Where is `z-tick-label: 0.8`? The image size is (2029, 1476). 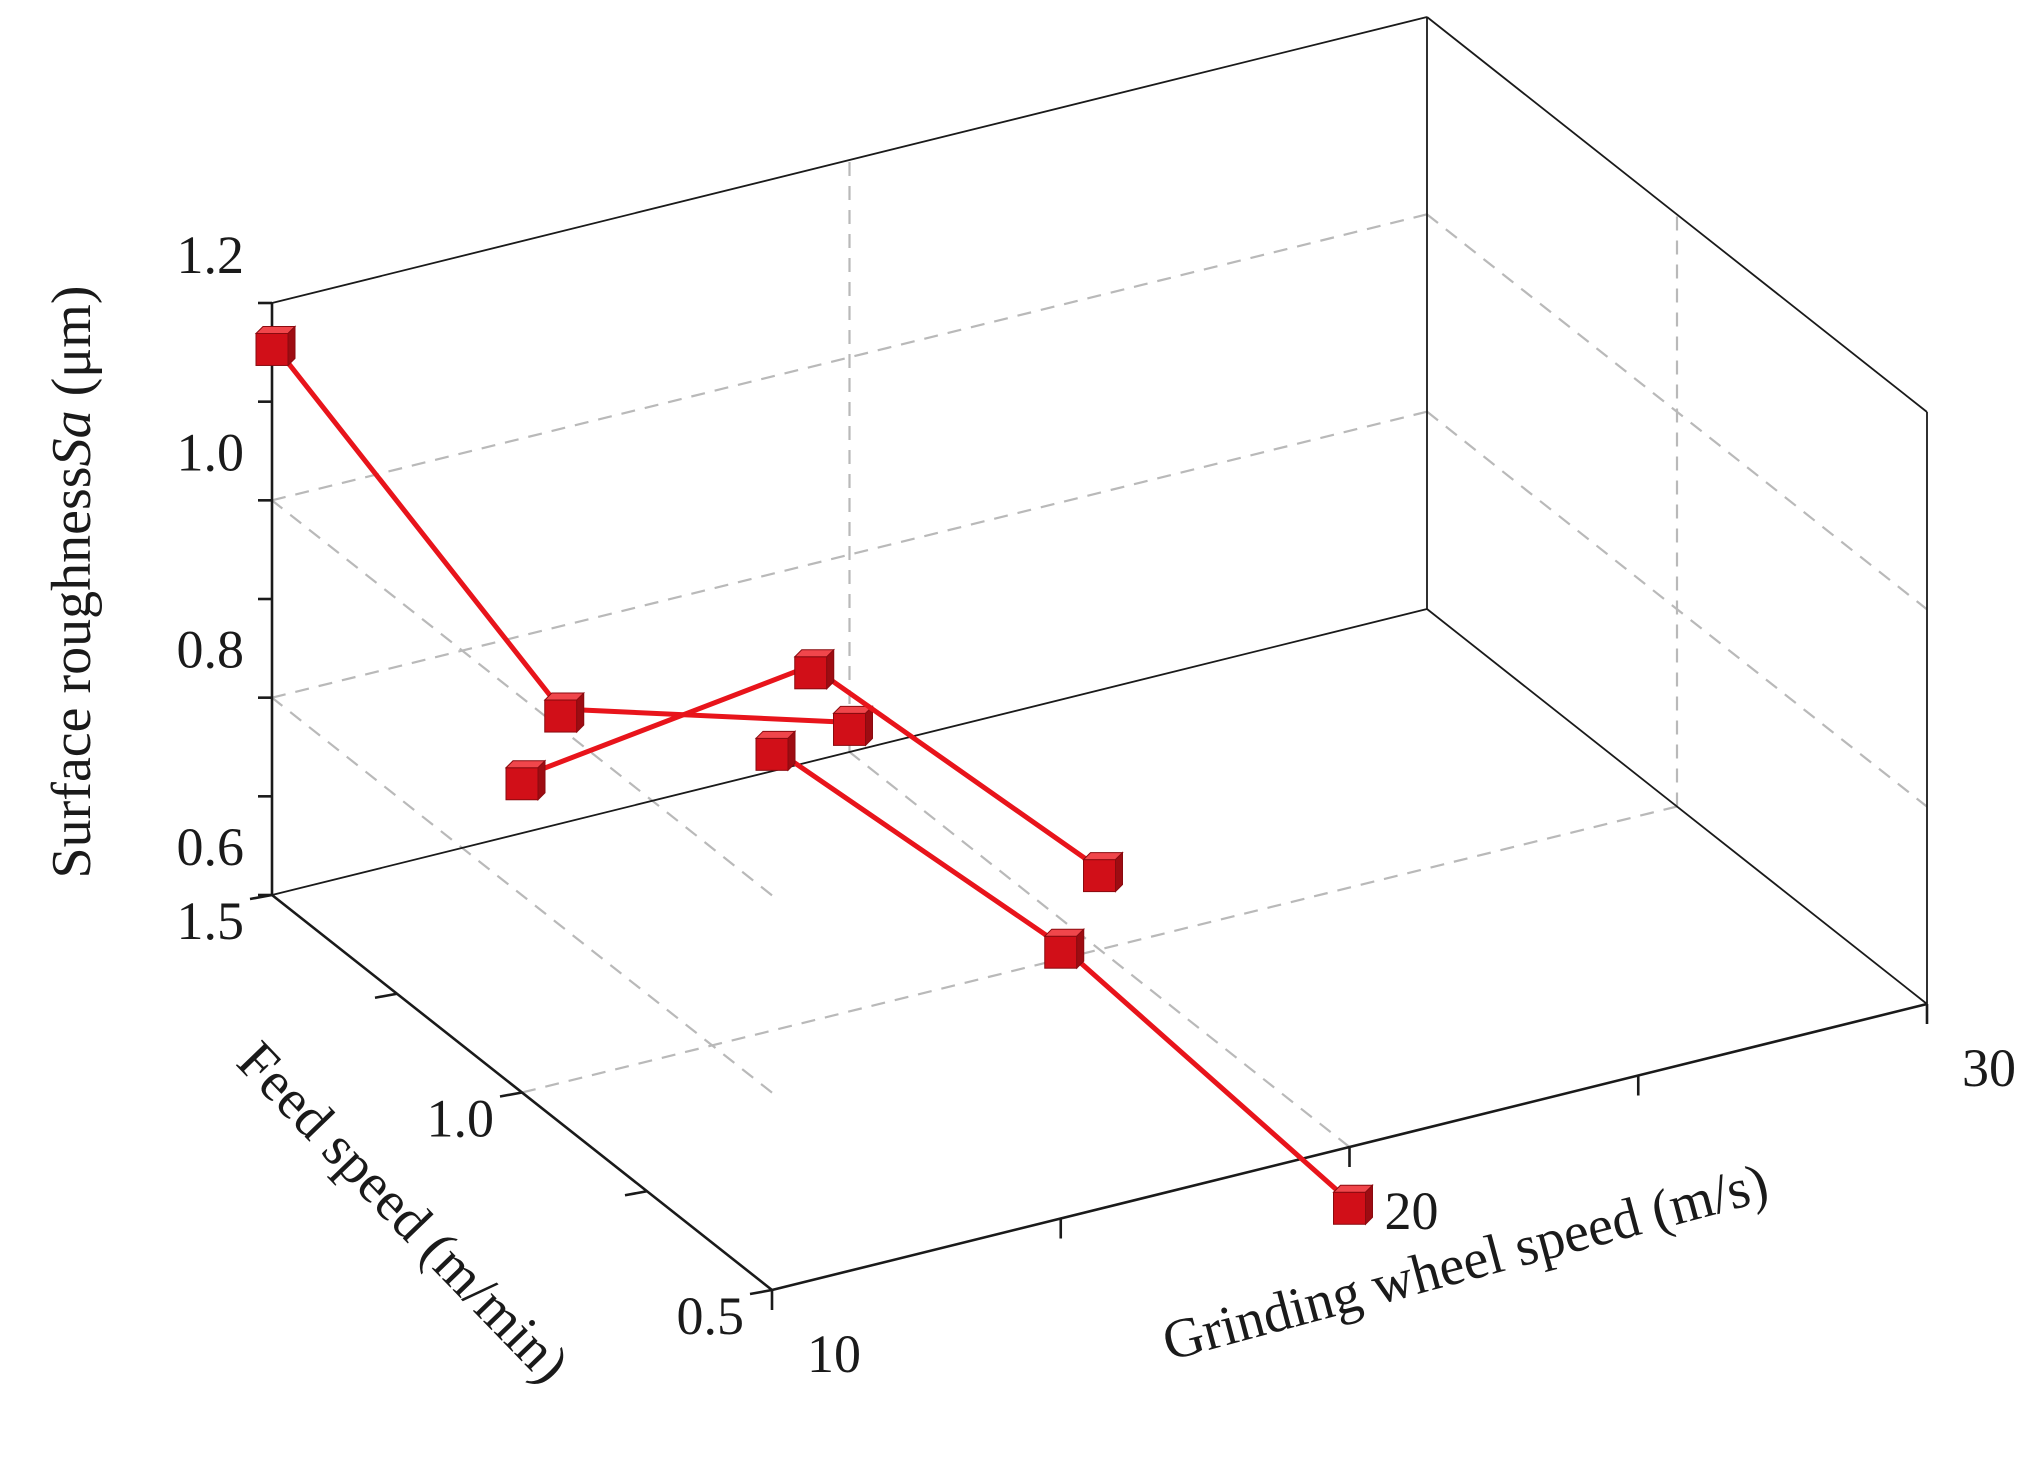 z-tick-label: 0.8 is located at coordinates (211, 650).